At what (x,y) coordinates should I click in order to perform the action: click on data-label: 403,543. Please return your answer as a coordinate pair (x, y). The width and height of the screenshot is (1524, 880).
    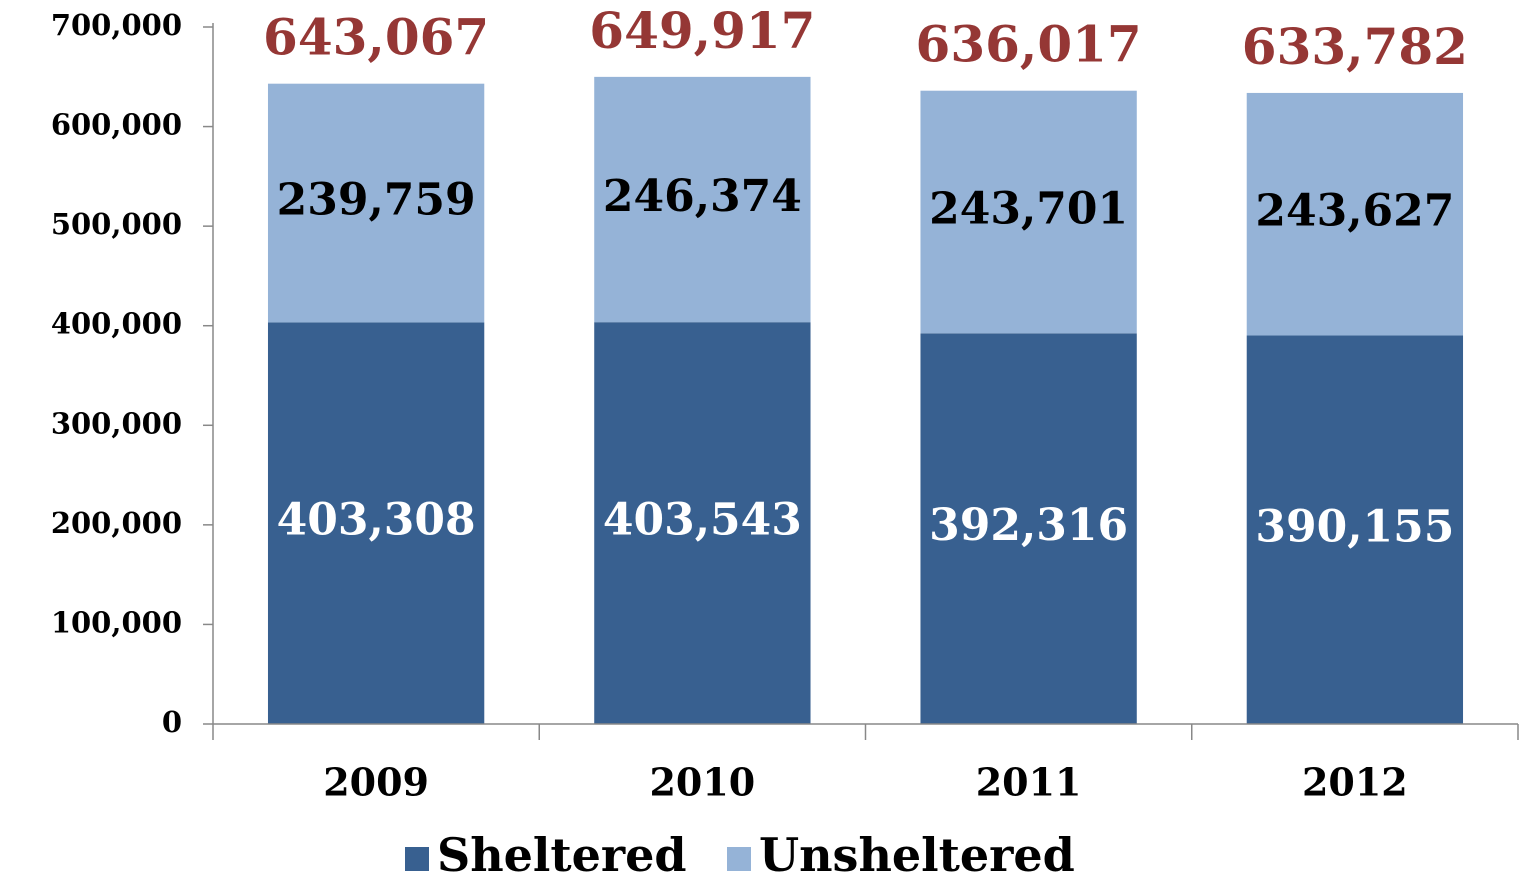
    Looking at the image, I should click on (702, 520).